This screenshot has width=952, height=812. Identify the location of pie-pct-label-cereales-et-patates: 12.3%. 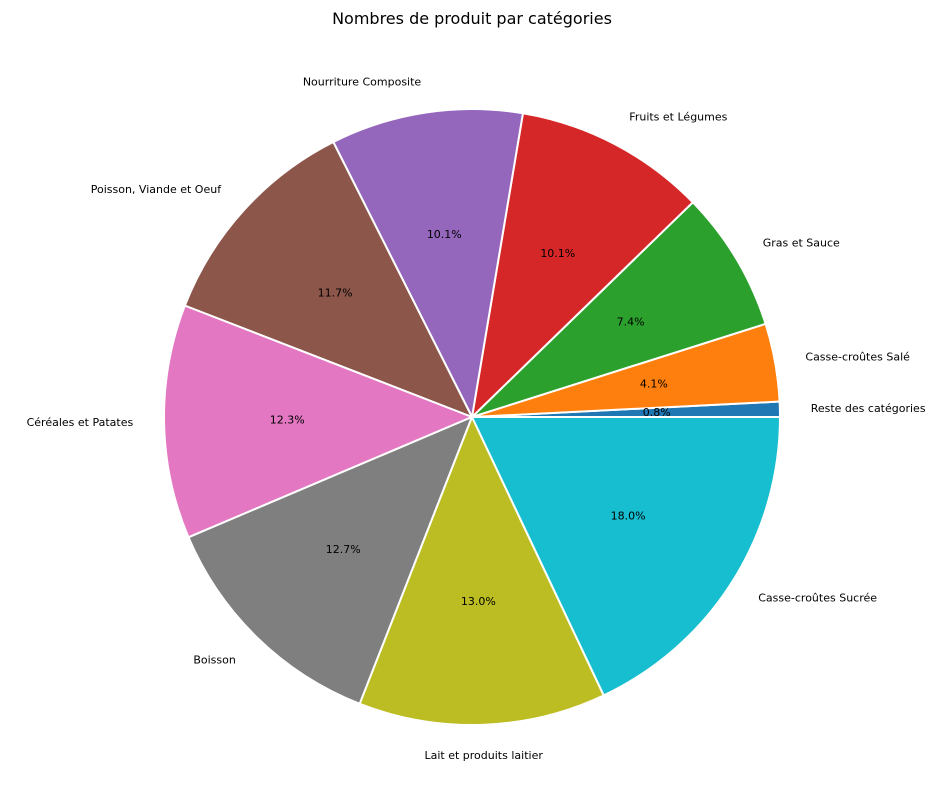
(287, 419).